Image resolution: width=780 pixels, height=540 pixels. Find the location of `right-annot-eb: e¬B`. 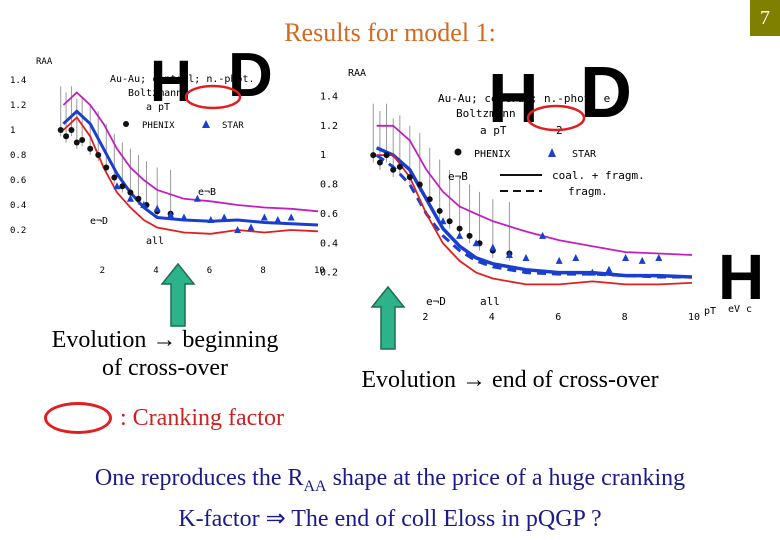

right-annot-eb: e¬B is located at coordinates (458, 176).